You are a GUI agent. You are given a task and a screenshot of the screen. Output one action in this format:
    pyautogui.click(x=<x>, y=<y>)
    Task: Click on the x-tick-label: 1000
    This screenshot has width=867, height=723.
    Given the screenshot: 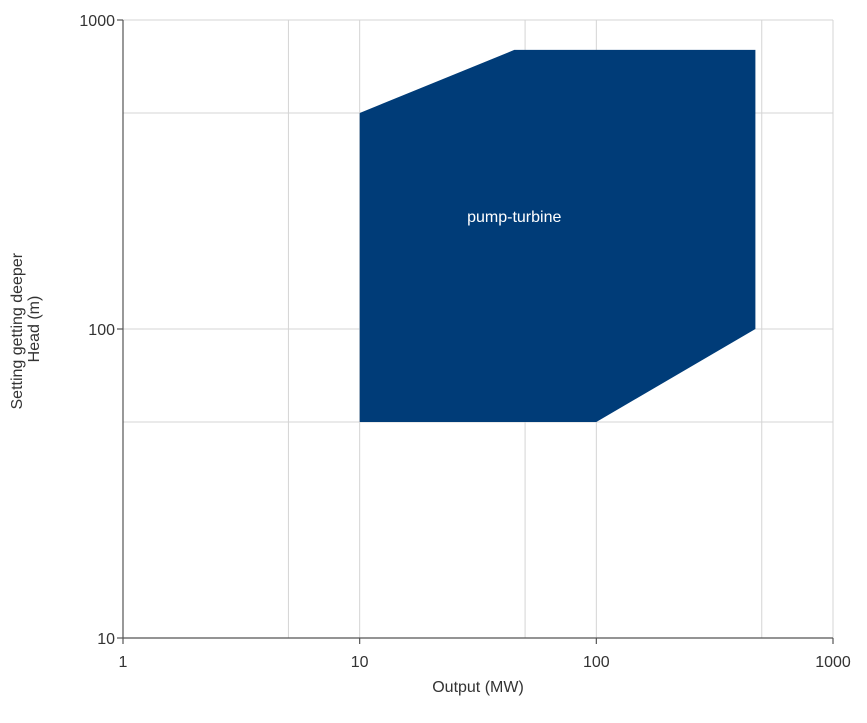 What is the action you would take?
    pyautogui.click(x=833, y=662)
    